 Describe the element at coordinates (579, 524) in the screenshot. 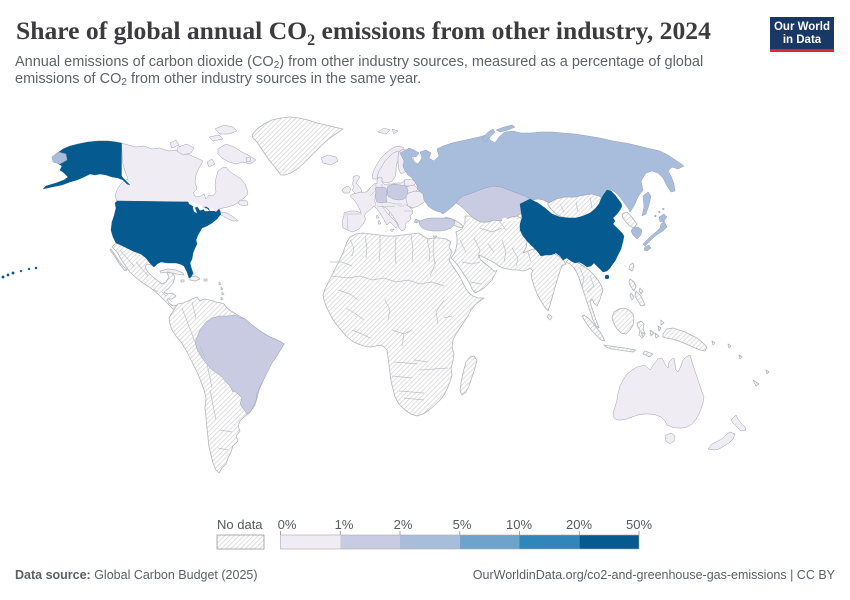

I see `svg-text: 20%` at that location.